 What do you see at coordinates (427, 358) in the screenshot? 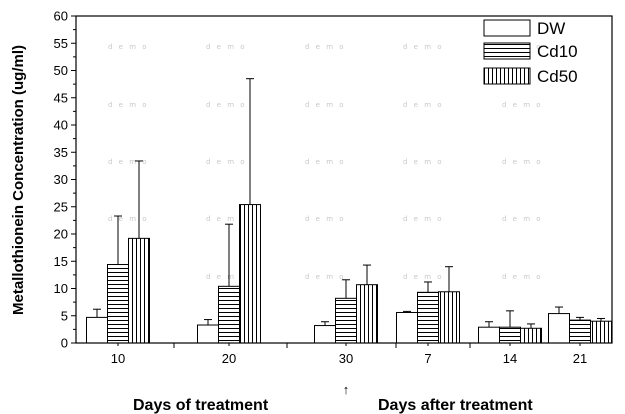
I see `x-tick-label: 7` at bounding box center [427, 358].